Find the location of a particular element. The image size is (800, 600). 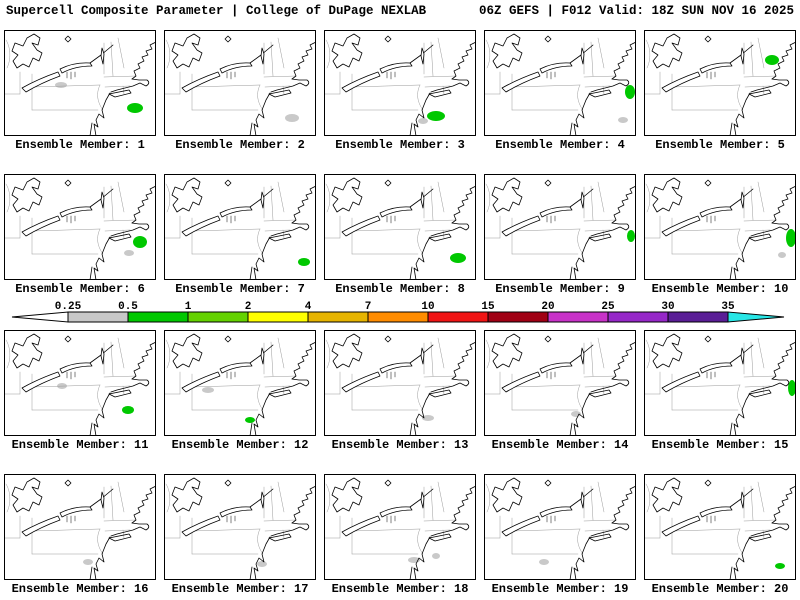

ensemble-panel: Ensemble Member: 7 is located at coordinates (240, 235).